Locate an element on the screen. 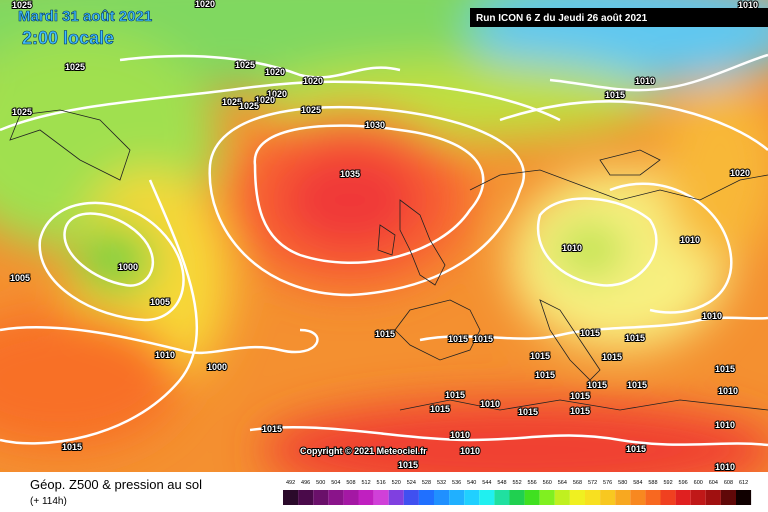  scale-label: 608 is located at coordinates (728, 483).